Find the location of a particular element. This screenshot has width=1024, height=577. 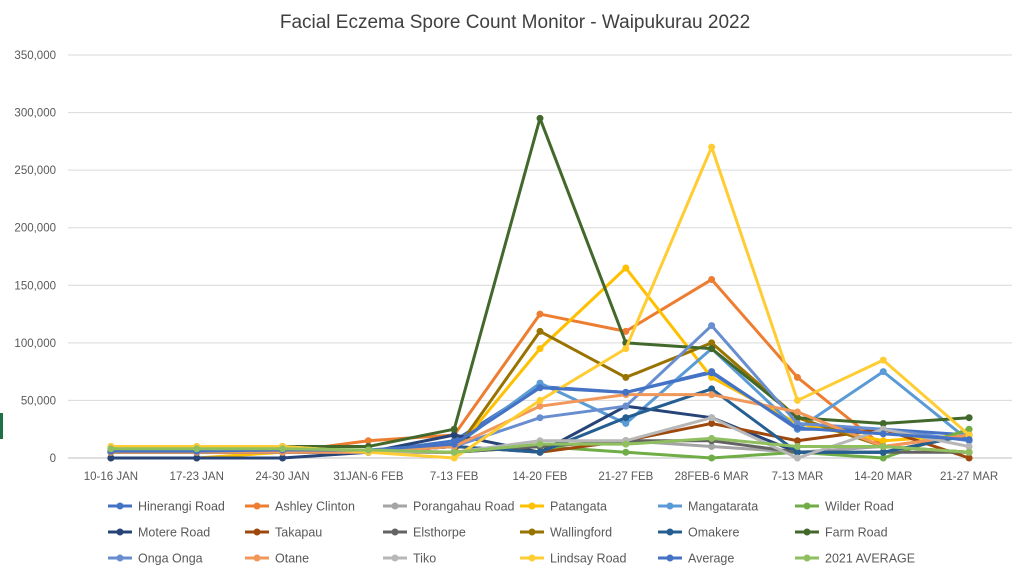

legend-item: Wilder Road is located at coordinates (844, 507).